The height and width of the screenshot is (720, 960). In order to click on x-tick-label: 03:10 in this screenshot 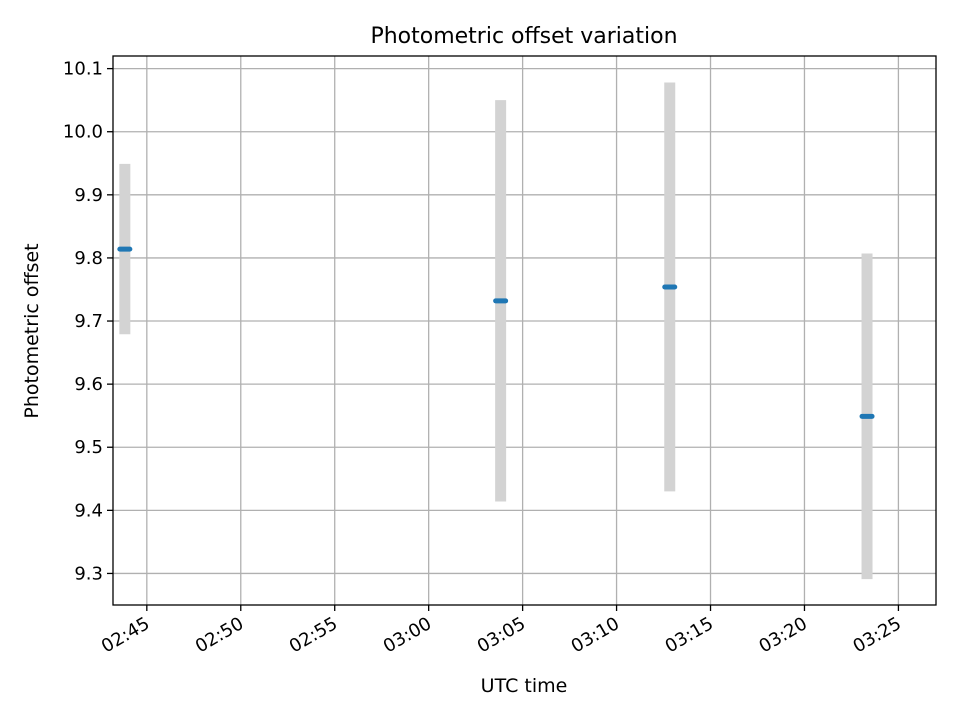, I will do `click(595, 635)`.